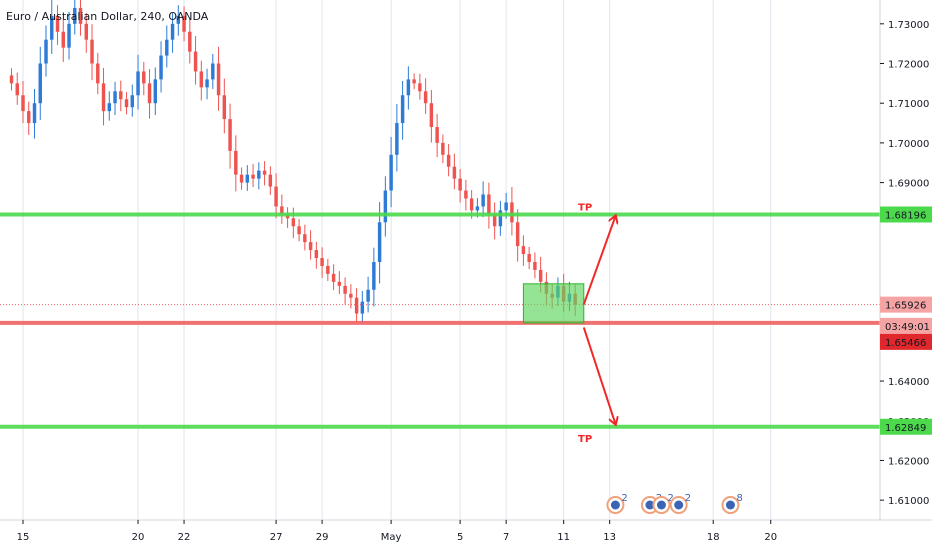  I want to click on event-badge-3: 2, so click(680, 503).